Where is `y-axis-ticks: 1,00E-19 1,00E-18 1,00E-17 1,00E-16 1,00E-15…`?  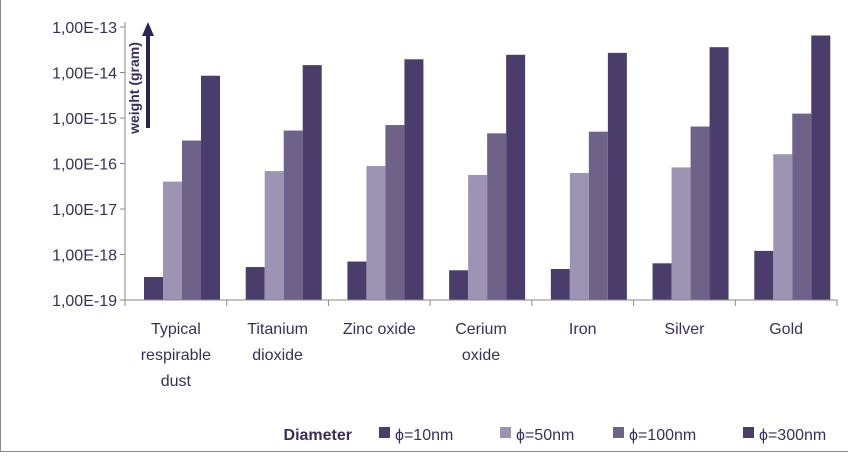
y-axis-ticks: 1,00E-19 1,00E-18 1,00E-17 1,00E-16 1,00E-15… is located at coordinates (88, 165).